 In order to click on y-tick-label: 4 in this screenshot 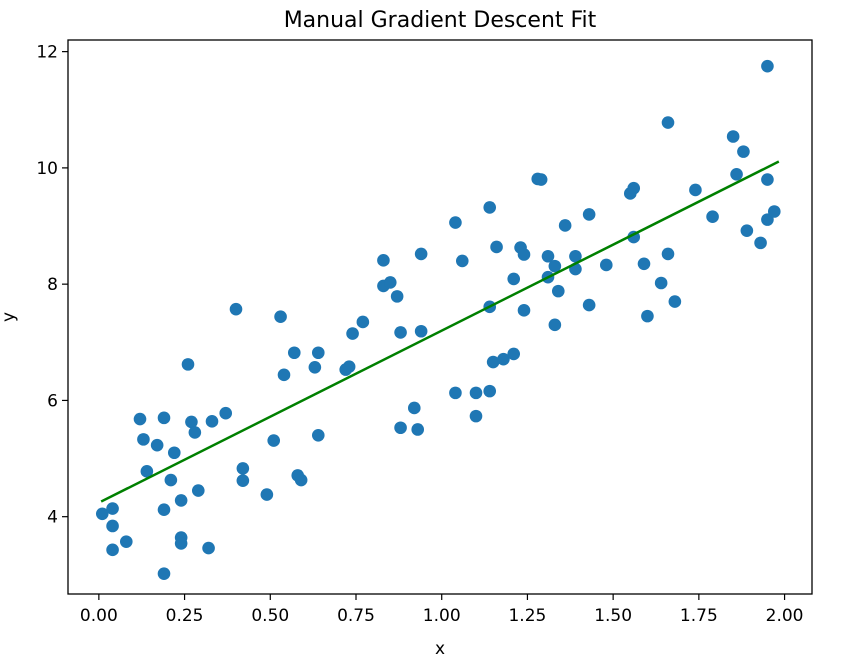, I will do `click(52, 518)`.